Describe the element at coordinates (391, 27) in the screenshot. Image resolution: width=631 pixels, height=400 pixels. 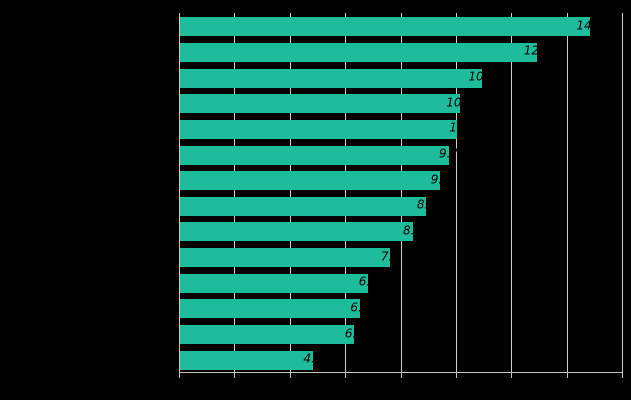
I see `bar: 14.8` at that location.